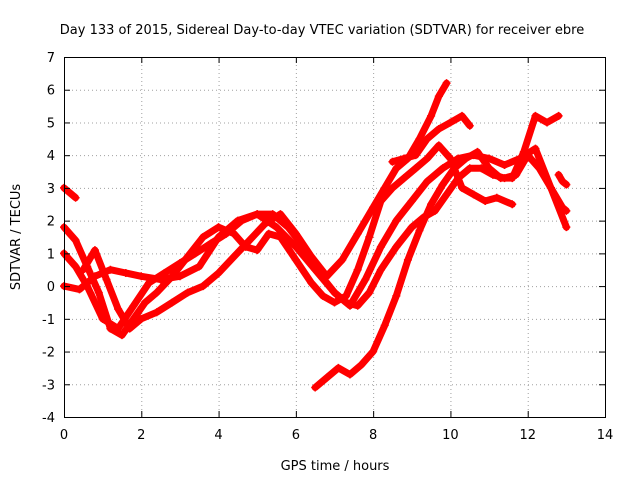 The image size is (640, 480). What do you see at coordinates (51, 123) in the screenshot?
I see `y-tick-label: 5` at bounding box center [51, 123].